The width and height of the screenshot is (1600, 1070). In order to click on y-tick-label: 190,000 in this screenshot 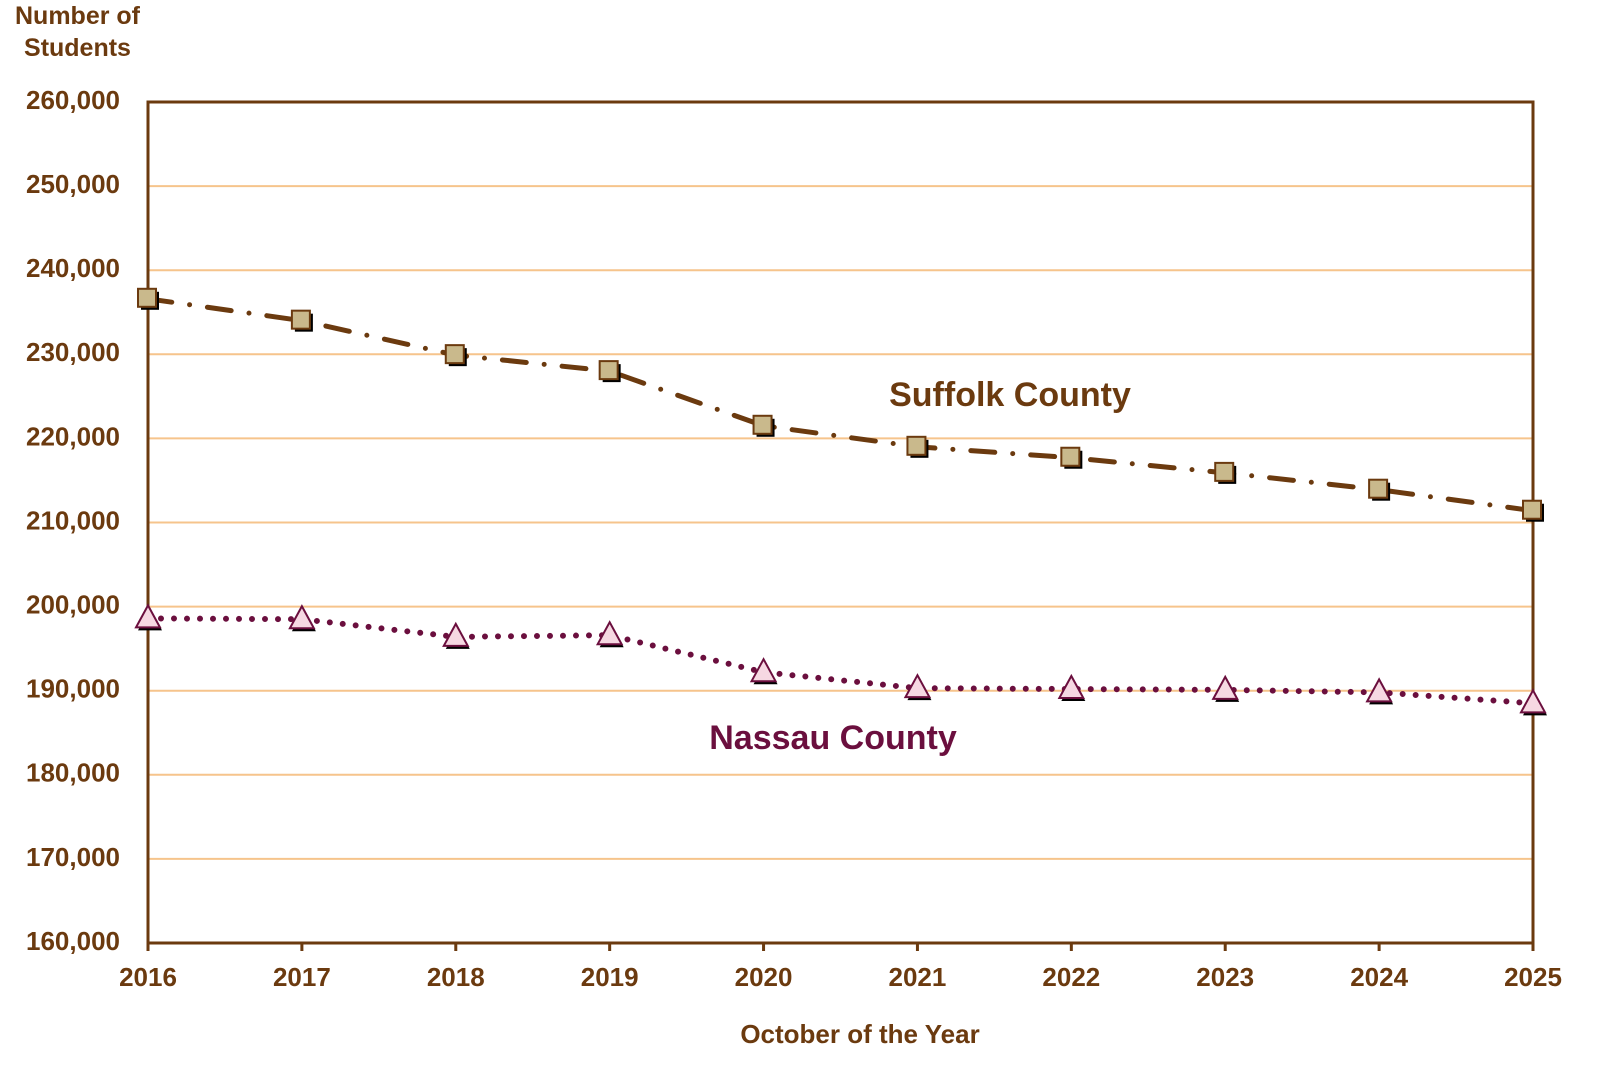, I will do `click(73, 689)`.